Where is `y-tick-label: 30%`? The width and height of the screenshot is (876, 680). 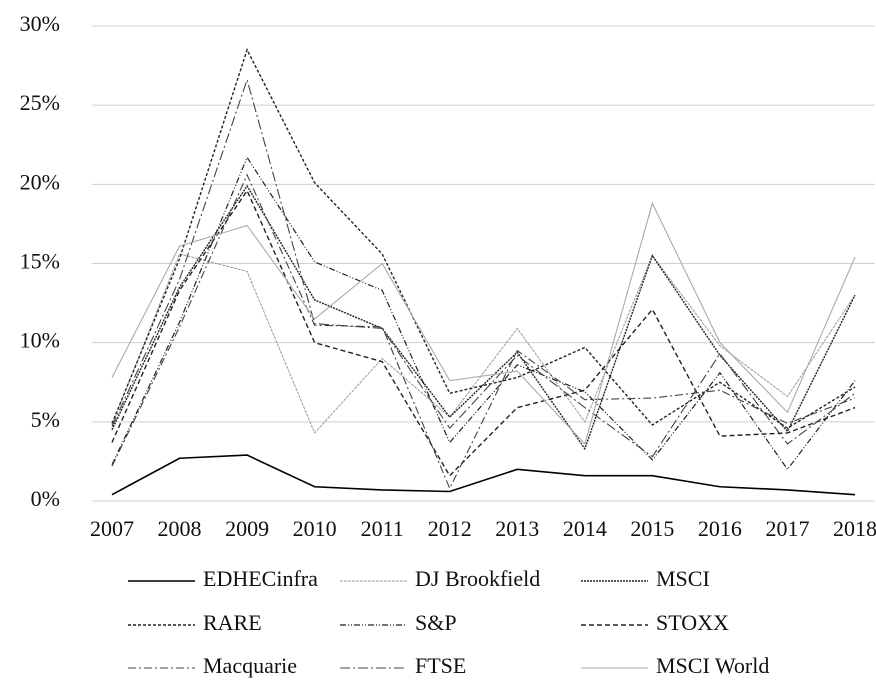
y-tick-label: 30% is located at coordinates (40, 23).